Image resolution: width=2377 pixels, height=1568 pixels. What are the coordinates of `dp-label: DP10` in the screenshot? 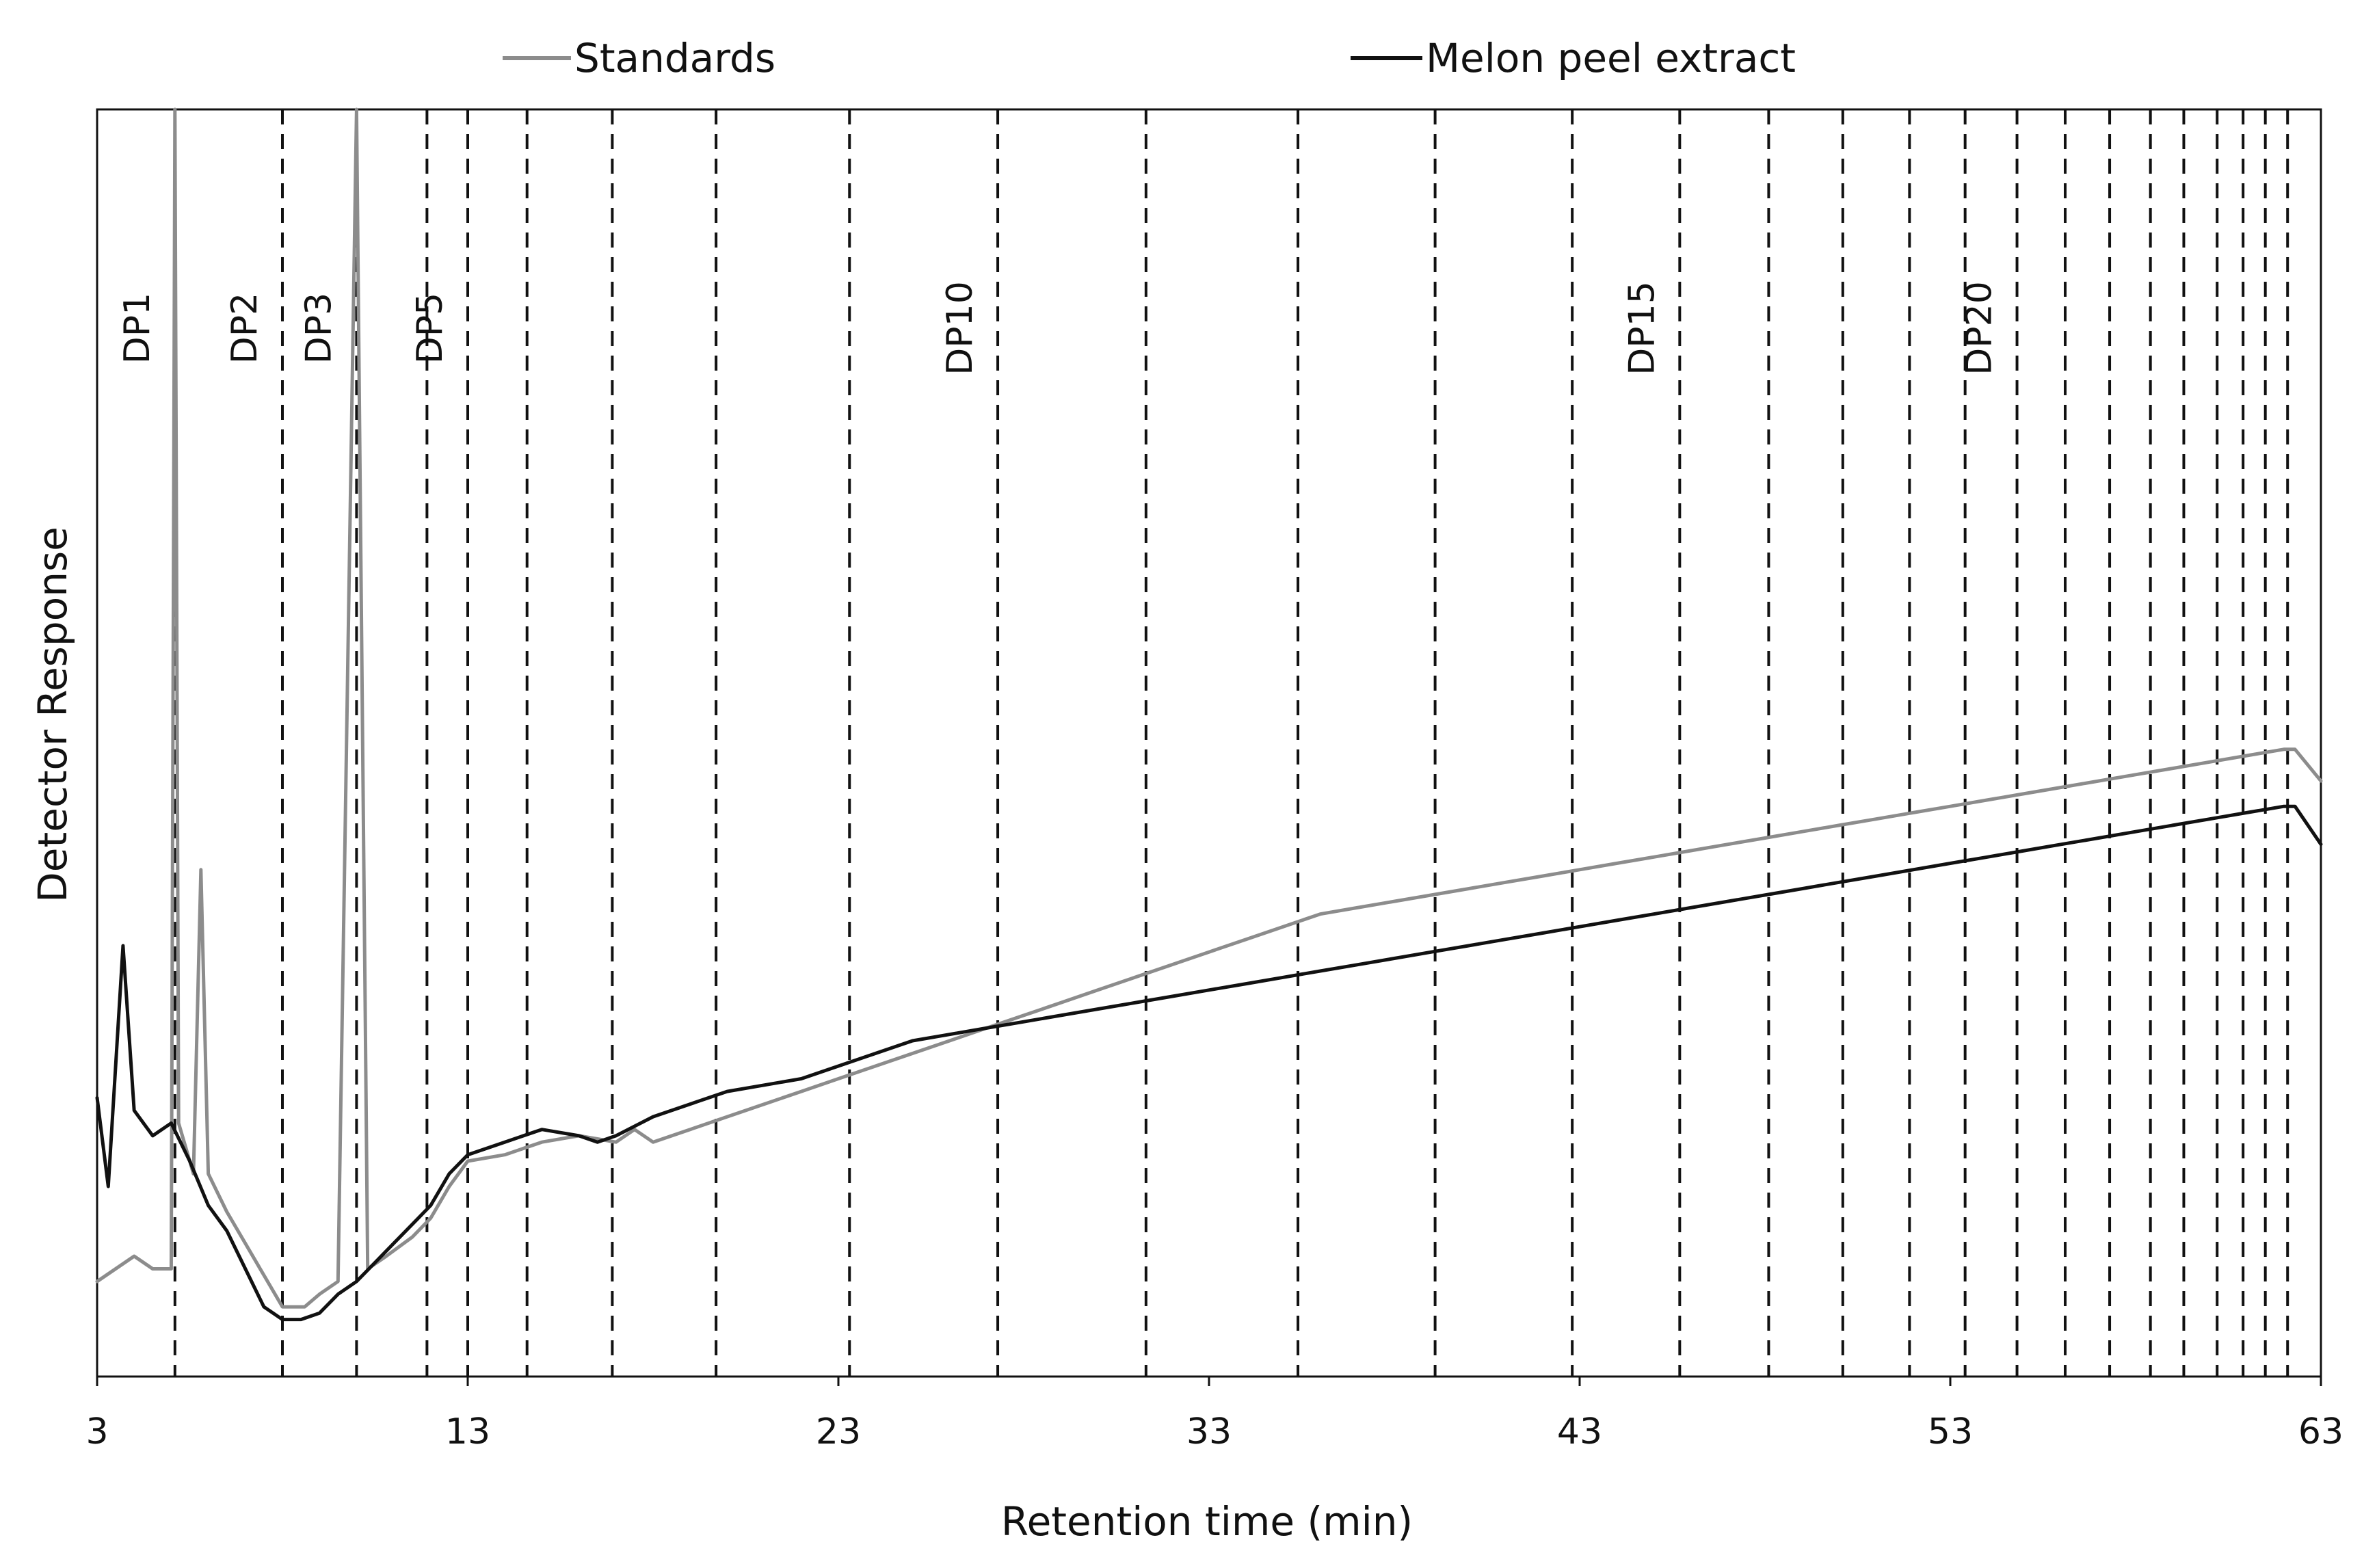 It's located at (960, 328).